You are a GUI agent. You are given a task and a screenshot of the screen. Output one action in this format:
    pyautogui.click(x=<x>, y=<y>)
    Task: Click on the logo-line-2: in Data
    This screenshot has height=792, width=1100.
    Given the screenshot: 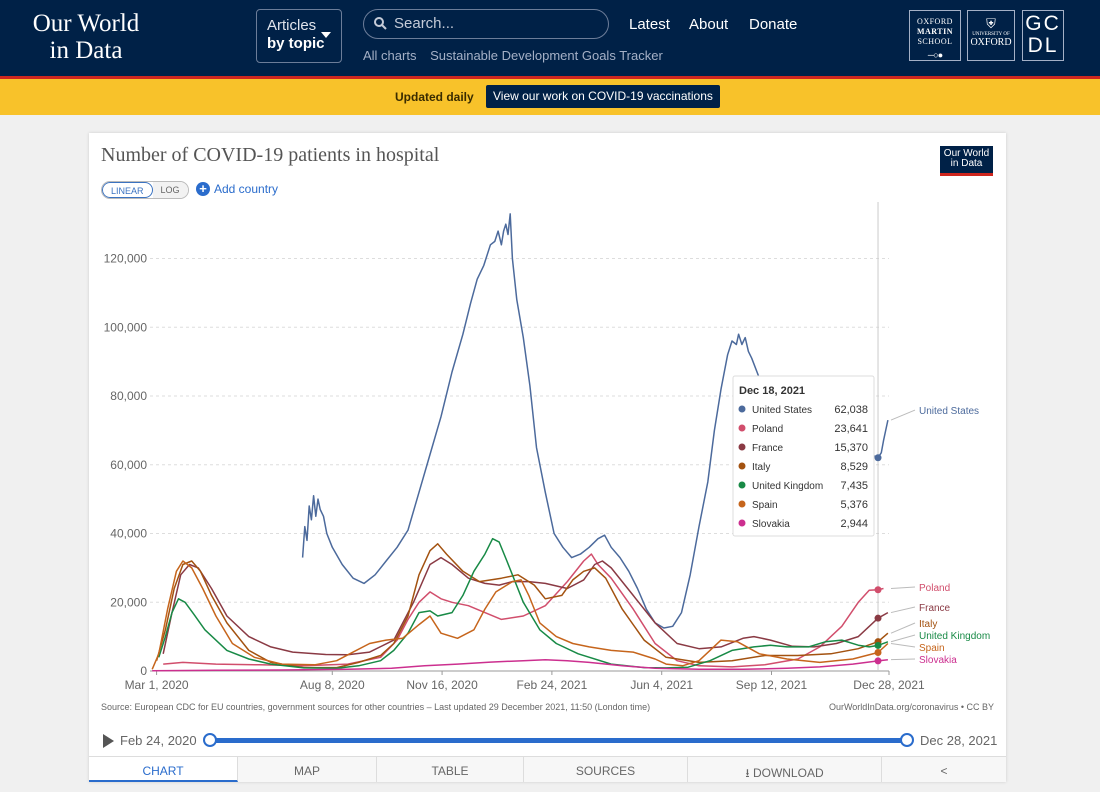 What is the action you would take?
    pyautogui.click(x=86, y=50)
    